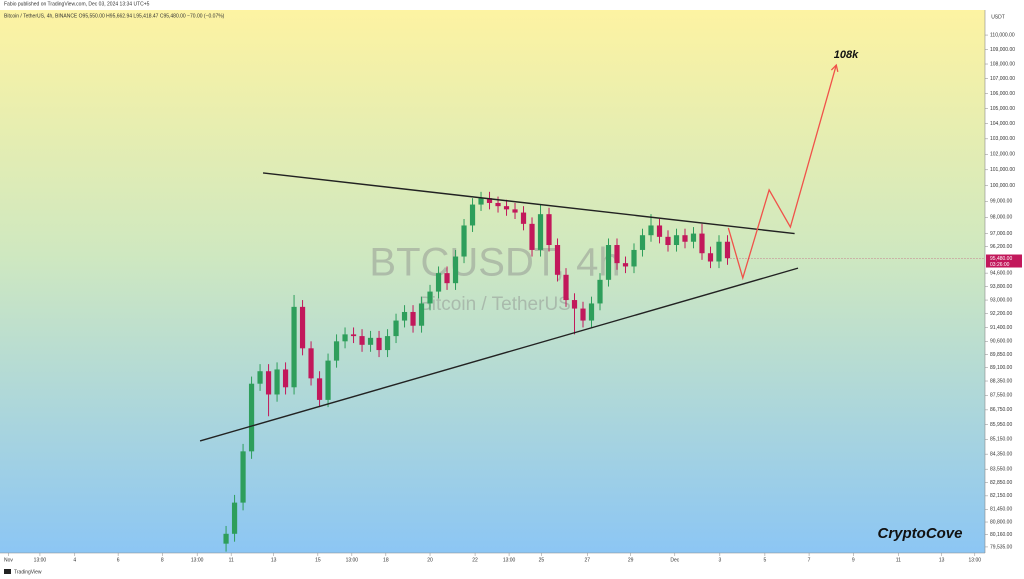  What do you see at coordinates (1001, 483) in the screenshot?
I see `y-tick-label: 82,850.00` at bounding box center [1001, 483].